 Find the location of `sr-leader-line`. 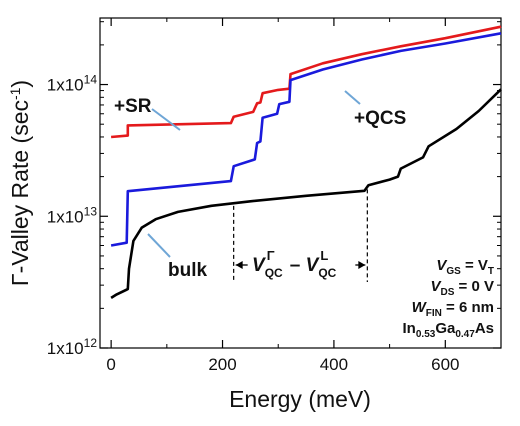

sr-leader-line is located at coordinates (166, 119).